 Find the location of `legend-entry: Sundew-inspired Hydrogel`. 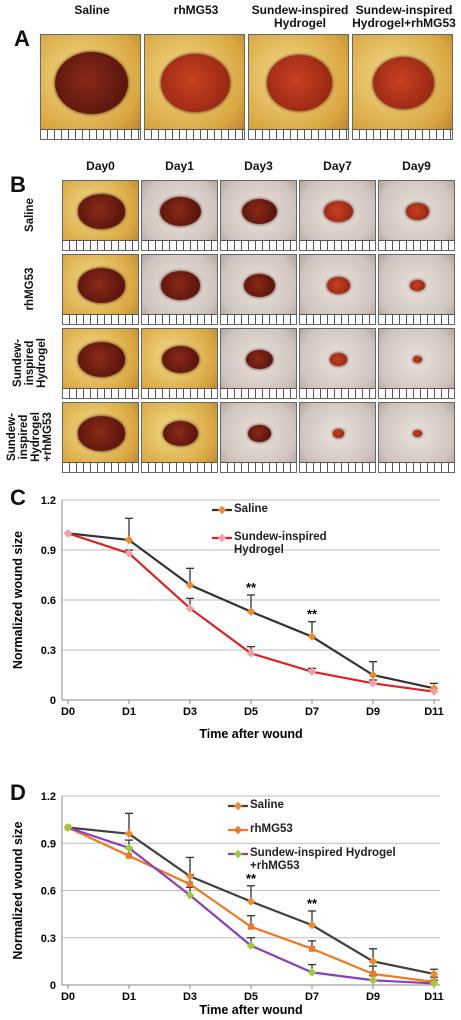

legend-entry: Sundew-inspired Hydrogel is located at coordinates (280, 543).